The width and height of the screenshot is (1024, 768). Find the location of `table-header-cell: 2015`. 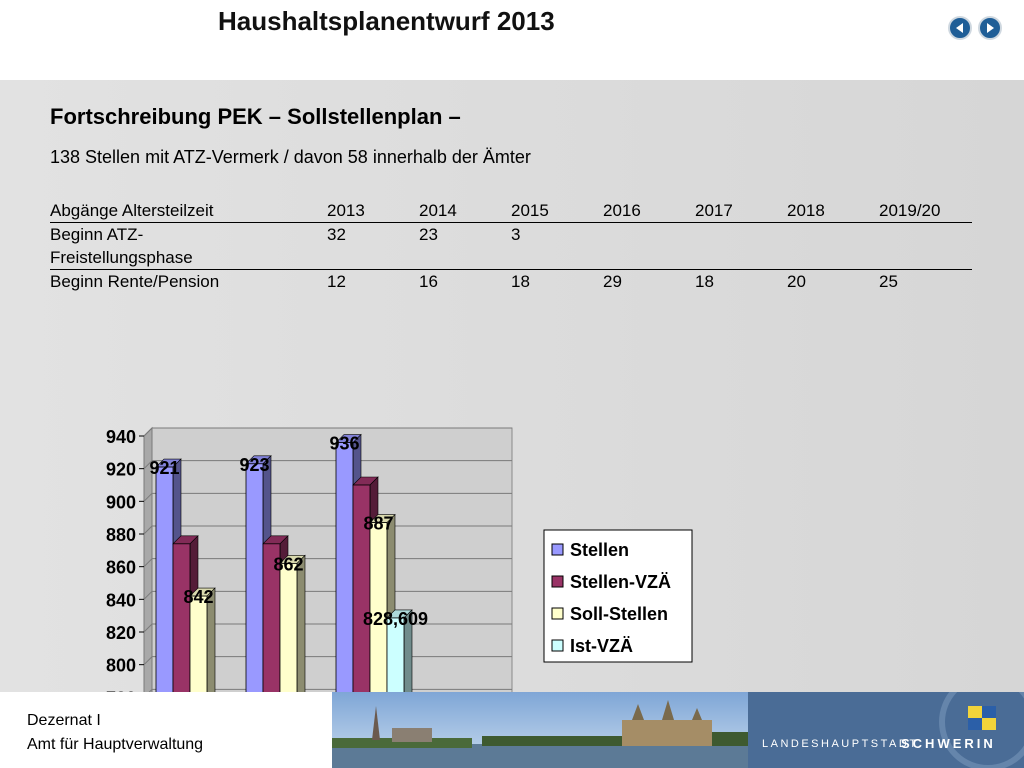

table-header-cell: 2015 is located at coordinates (557, 211).